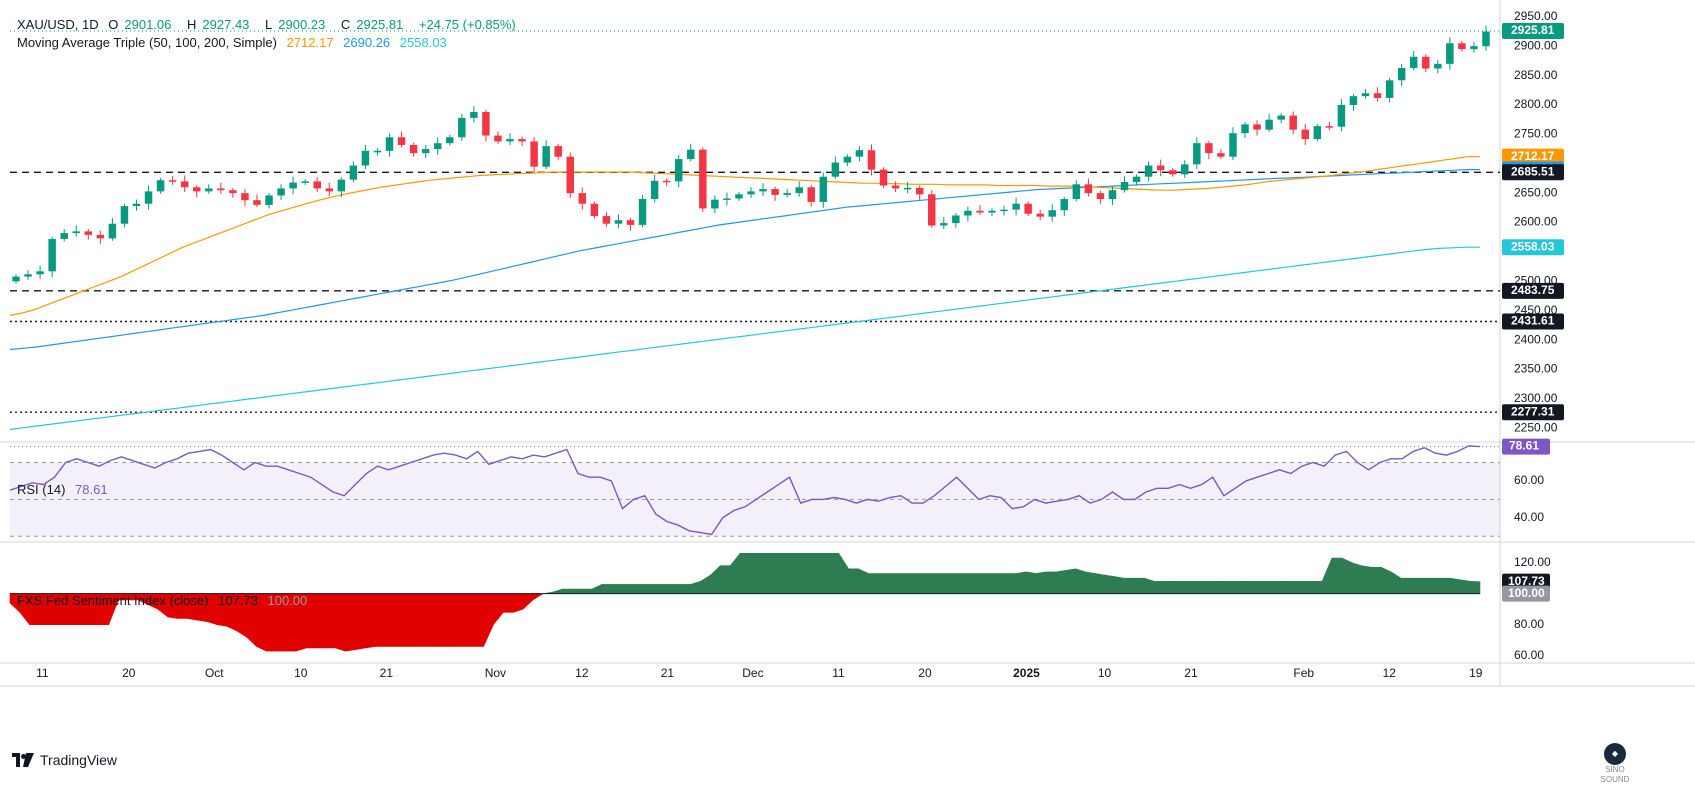  I want to click on sentiment-badge, so click(1526, 581).